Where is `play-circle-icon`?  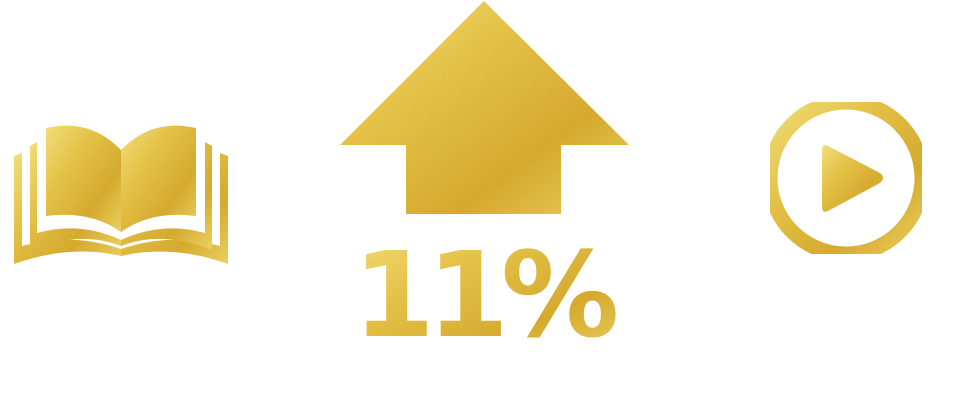
play-circle-icon is located at coordinates (846, 178).